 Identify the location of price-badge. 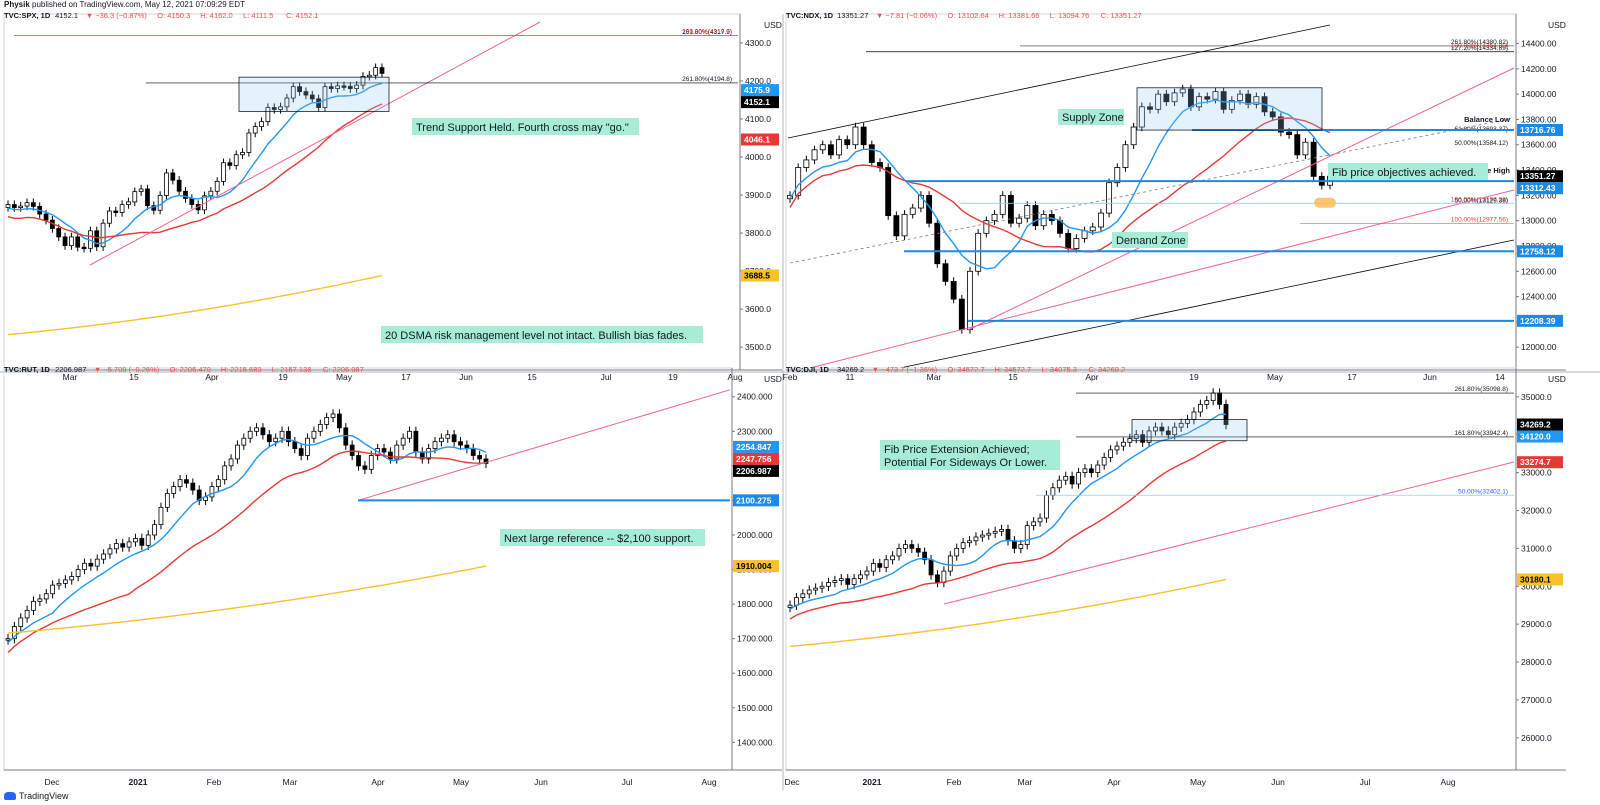
(1540, 579).